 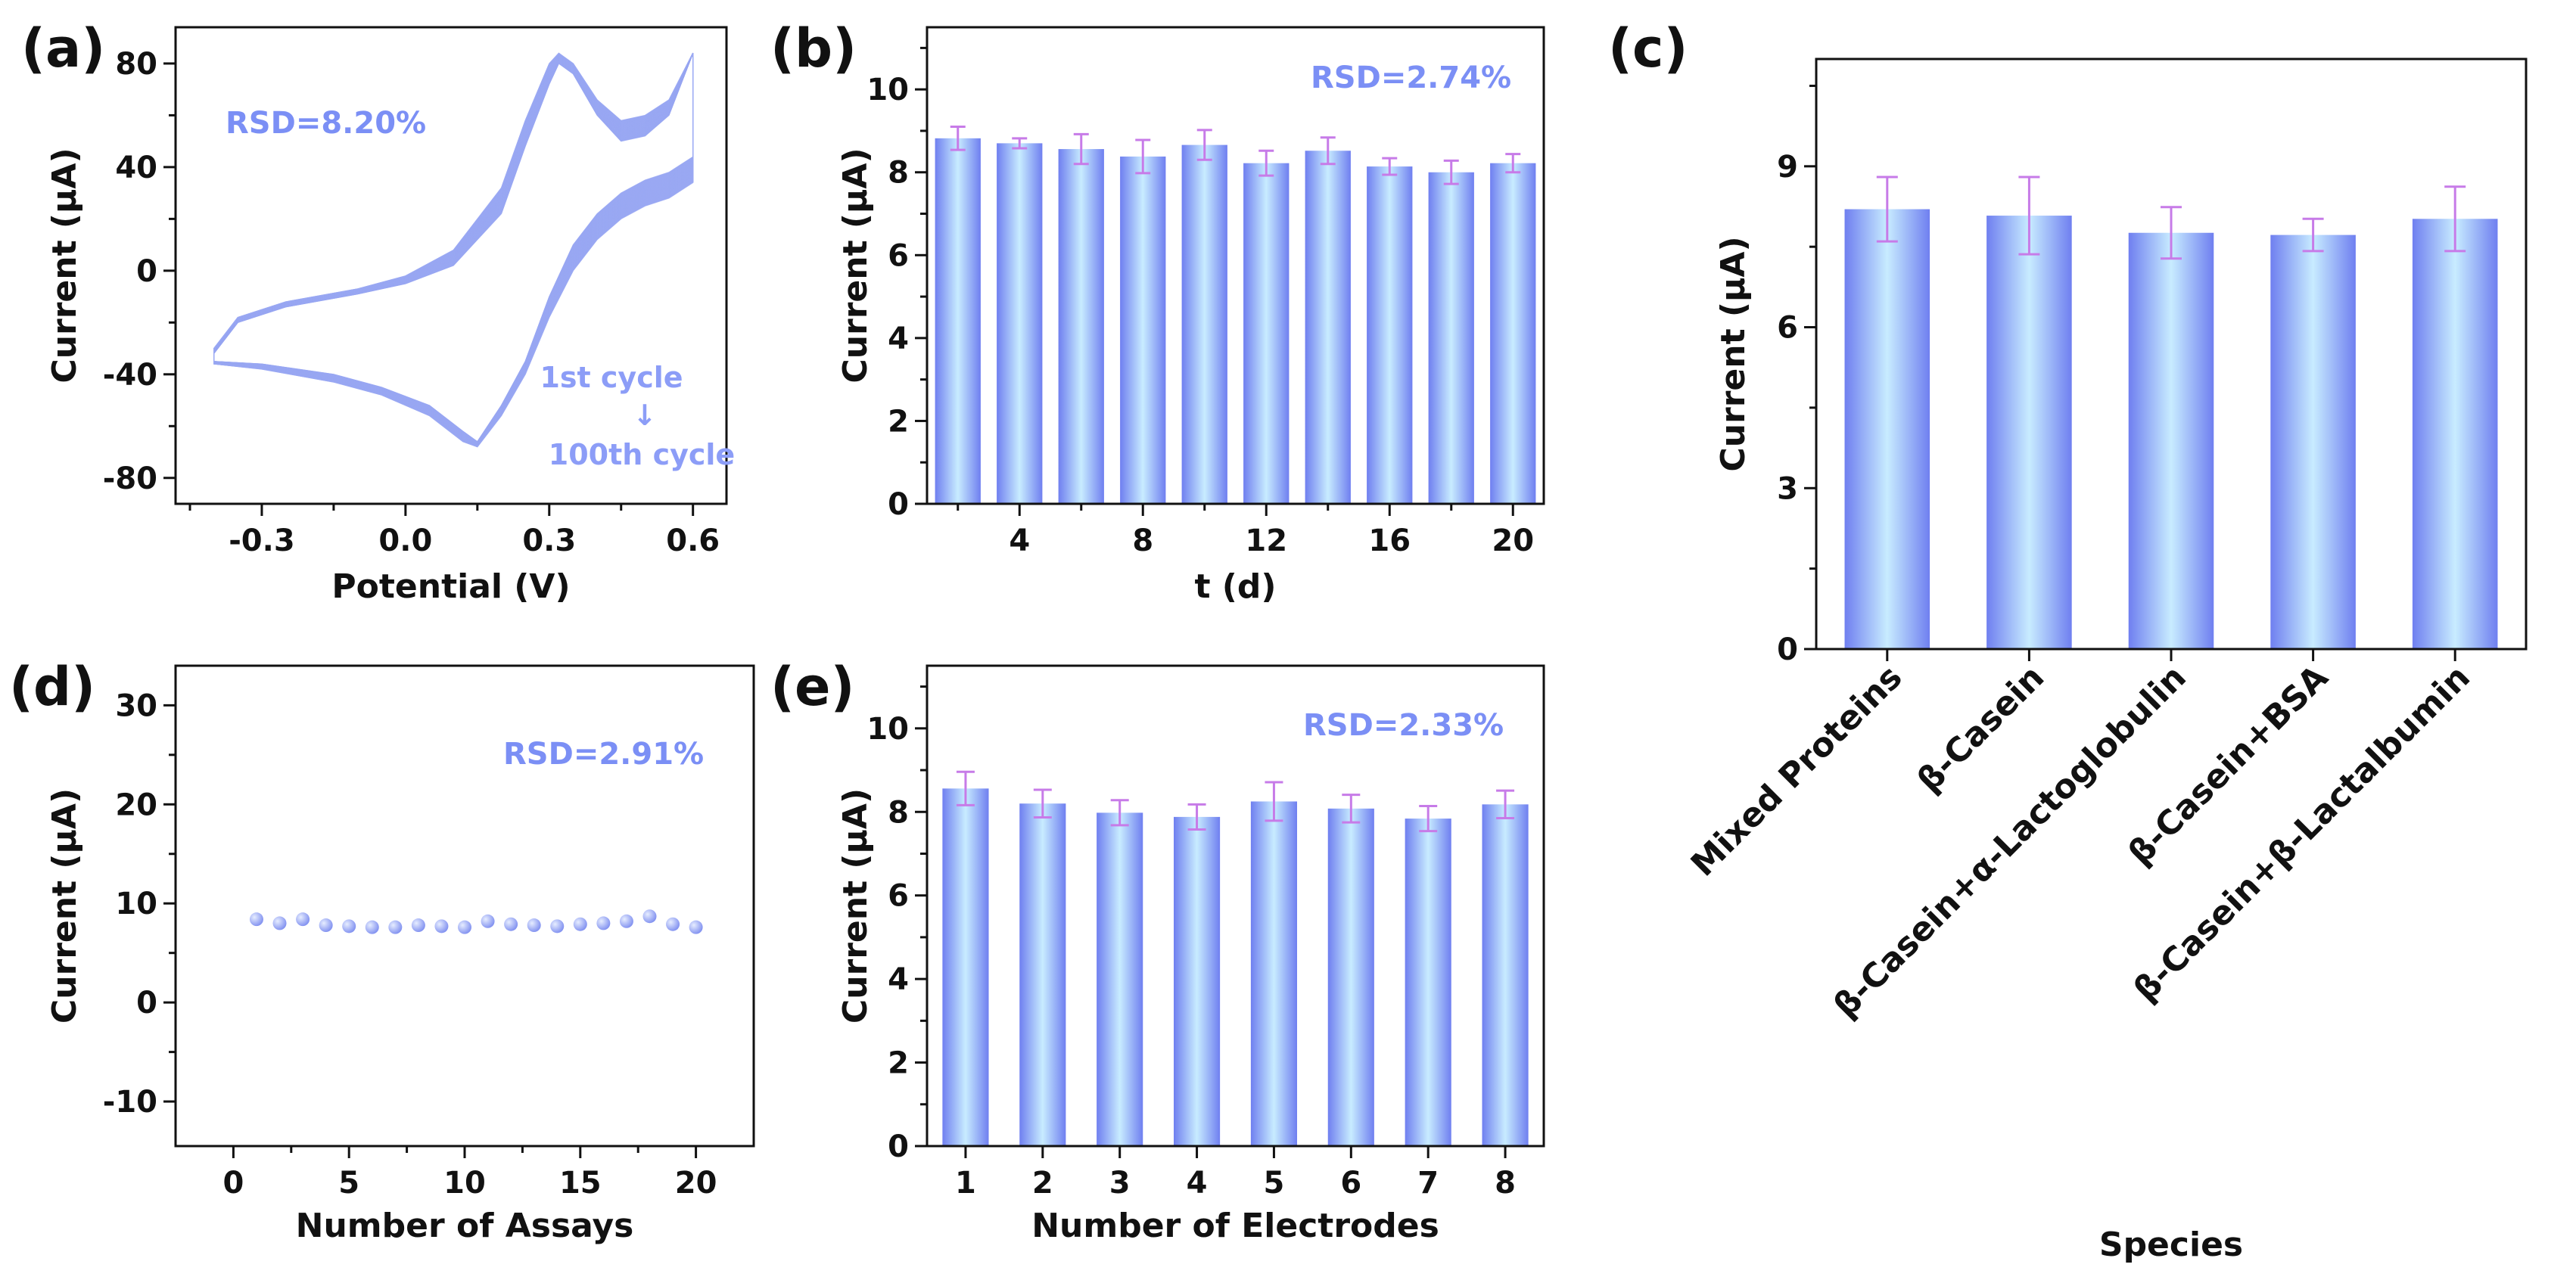 I want to click on plot-frame-a, so click(x=451, y=265).